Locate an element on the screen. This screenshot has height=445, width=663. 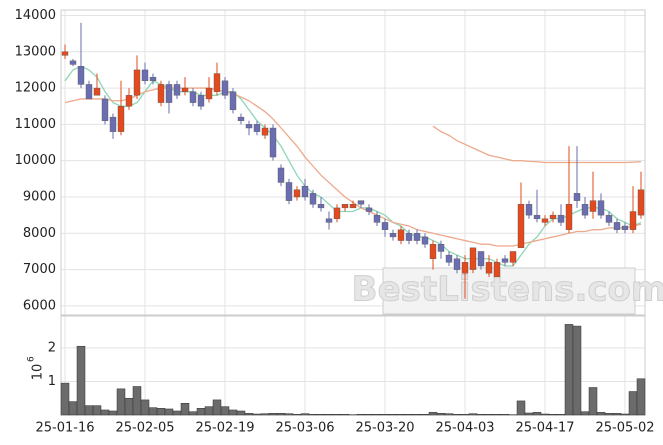
y-tick-label: 13000 is located at coordinates (35, 51).